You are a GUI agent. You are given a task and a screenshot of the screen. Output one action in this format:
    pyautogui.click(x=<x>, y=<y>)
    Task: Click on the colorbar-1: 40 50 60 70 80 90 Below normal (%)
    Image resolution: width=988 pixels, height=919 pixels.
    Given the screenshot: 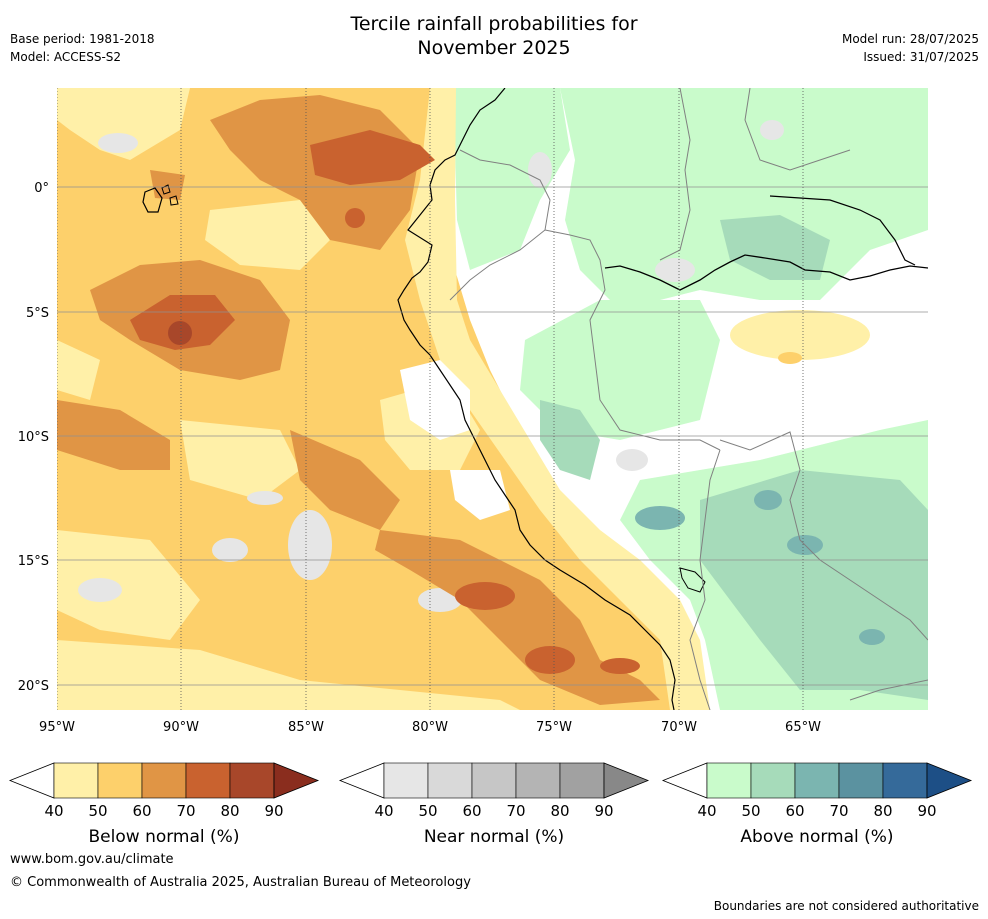 What is the action you would take?
    pyautogui.click(x=164, y=804)
    